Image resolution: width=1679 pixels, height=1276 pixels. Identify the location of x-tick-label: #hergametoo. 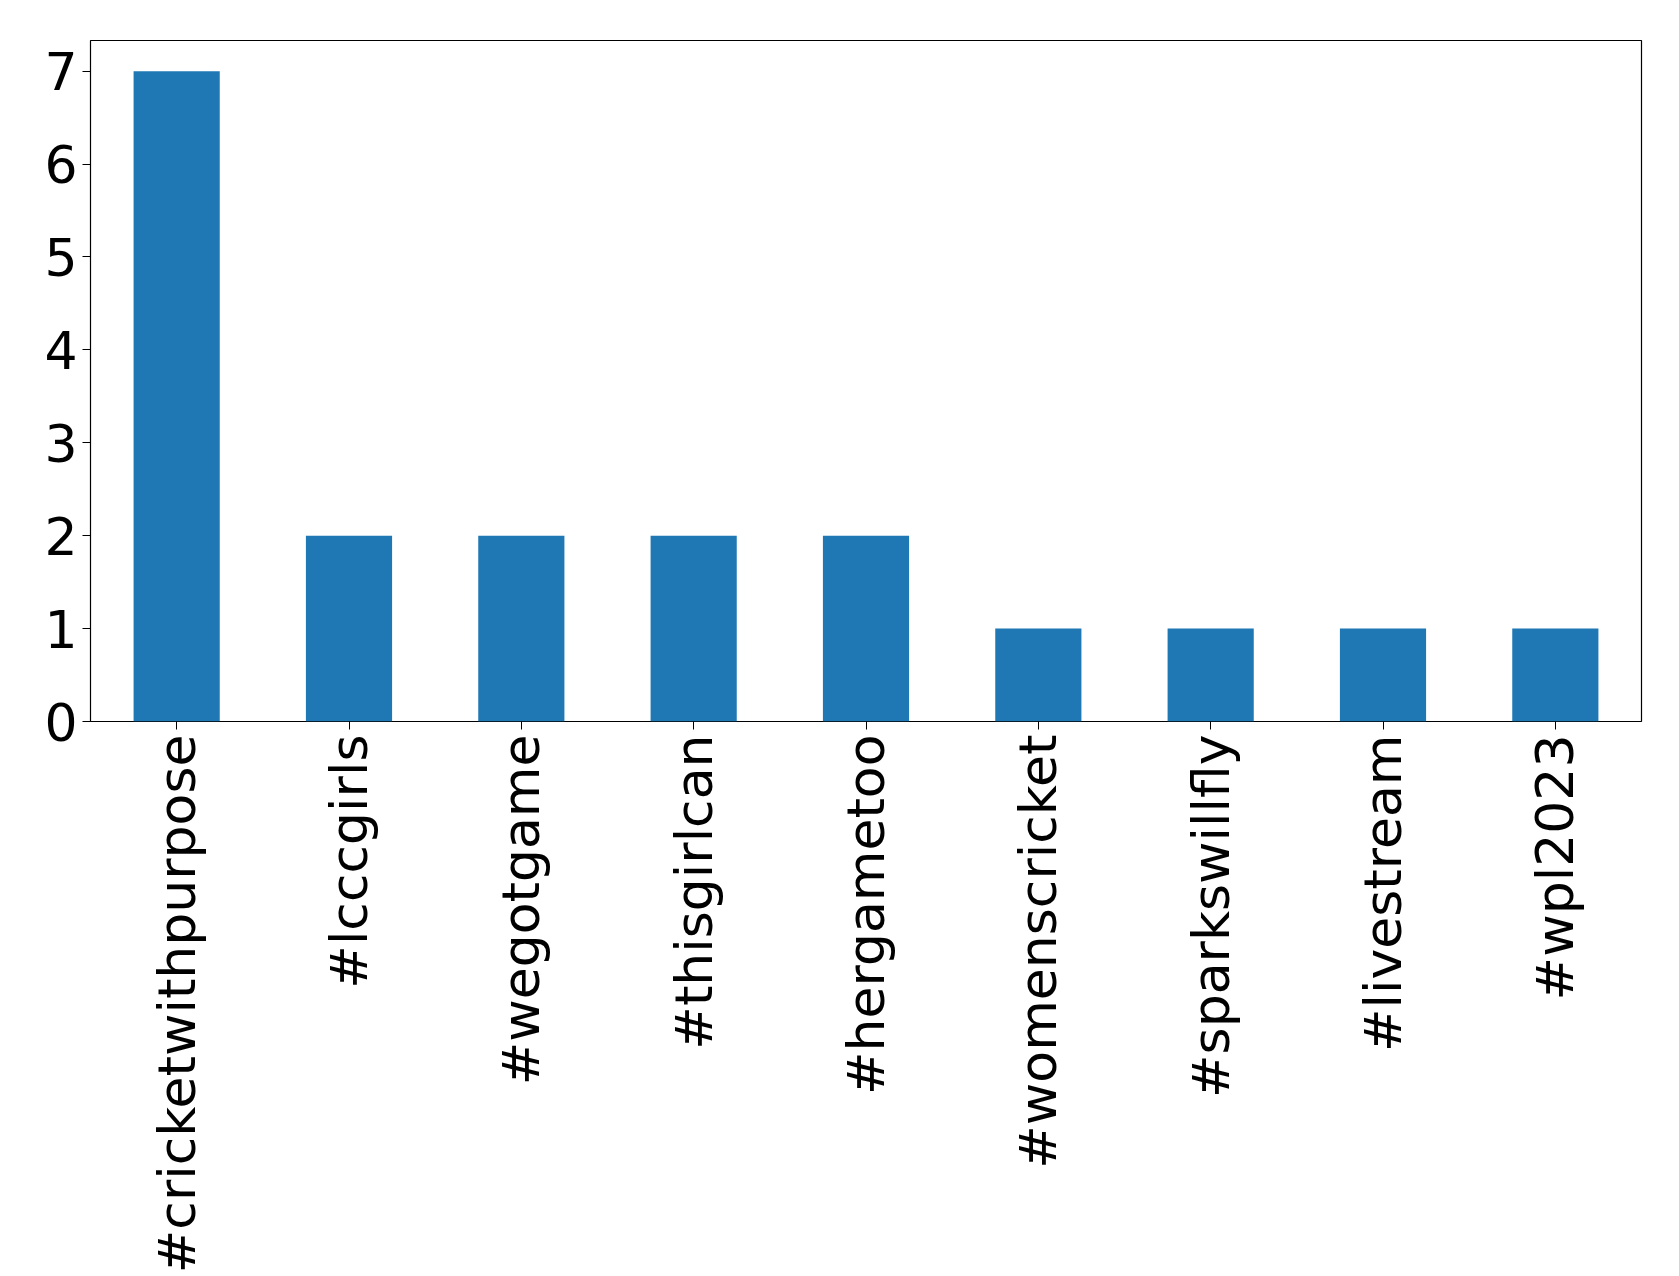
(866, 915).